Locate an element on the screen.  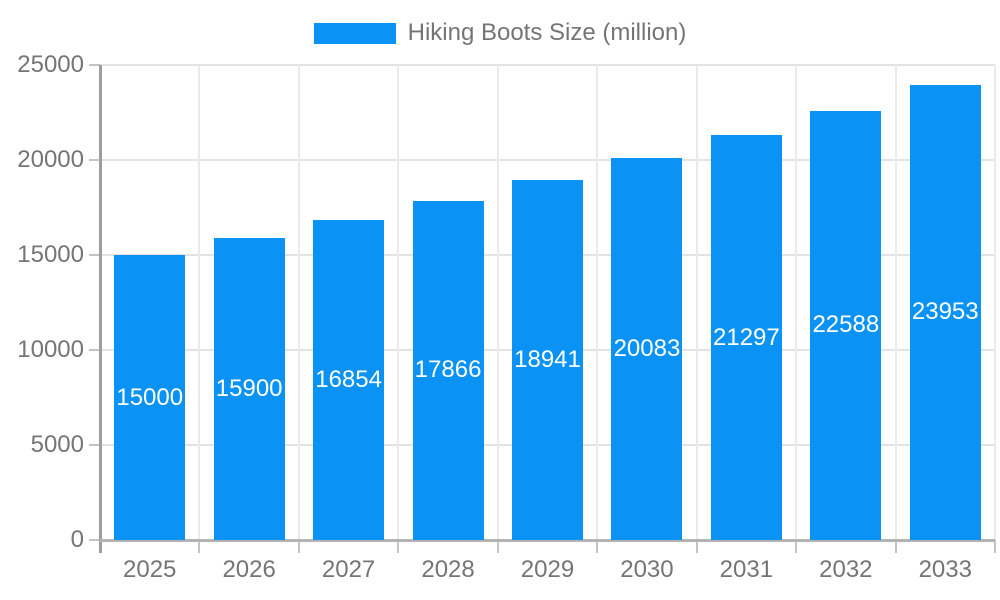
y-axis-label: 5000 is located at coordinates (57, 444).